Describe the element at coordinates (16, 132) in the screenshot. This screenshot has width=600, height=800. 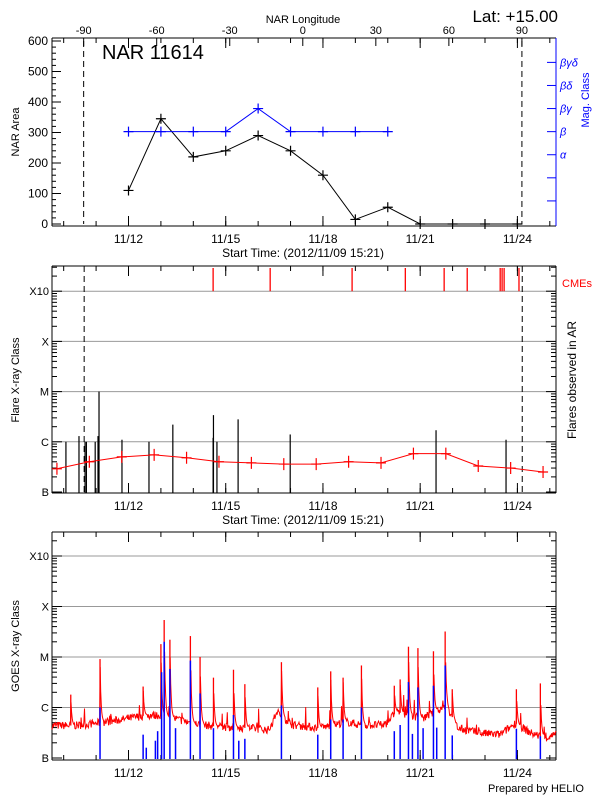
I see `nar-area-ylabel: NAR Area` at that location.